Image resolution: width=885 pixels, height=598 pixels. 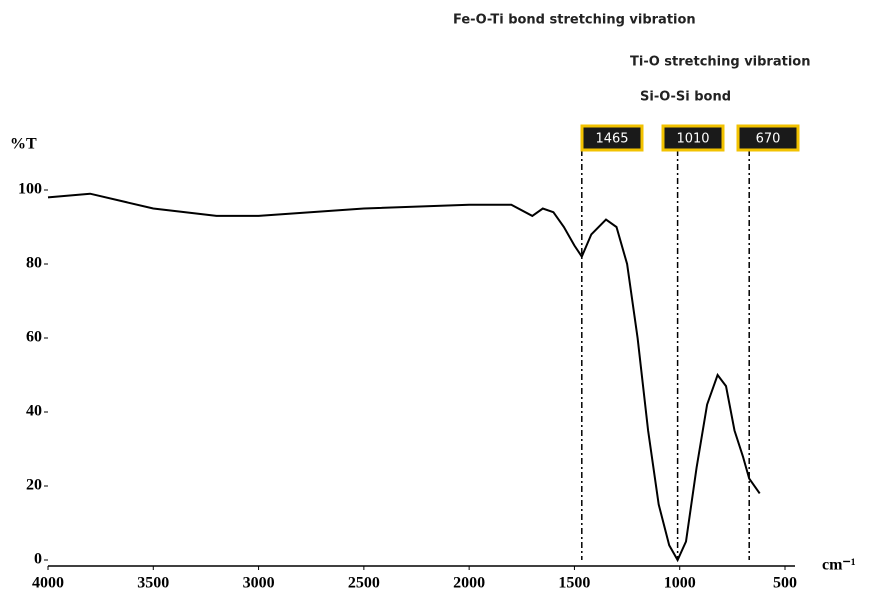 What do you see at coordinates (30, 189) in the screenshot?
I see `y-tick-label: 100` at bounding box center [30, 189].